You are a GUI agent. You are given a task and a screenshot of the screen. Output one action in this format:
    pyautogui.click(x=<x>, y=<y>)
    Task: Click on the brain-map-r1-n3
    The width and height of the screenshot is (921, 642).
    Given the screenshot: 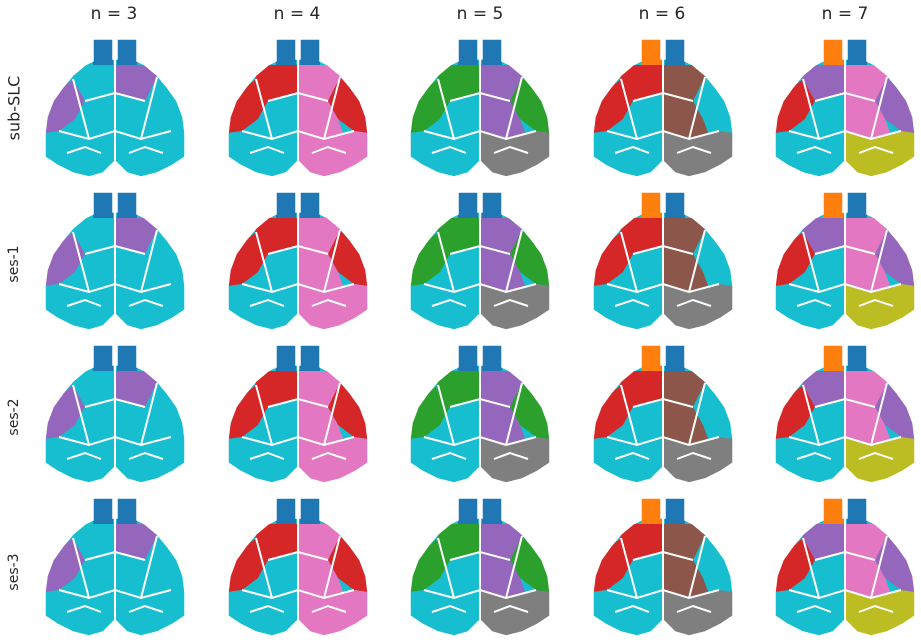 What is the action you would take?
    pyautogui.click(x=115, y=108)
    